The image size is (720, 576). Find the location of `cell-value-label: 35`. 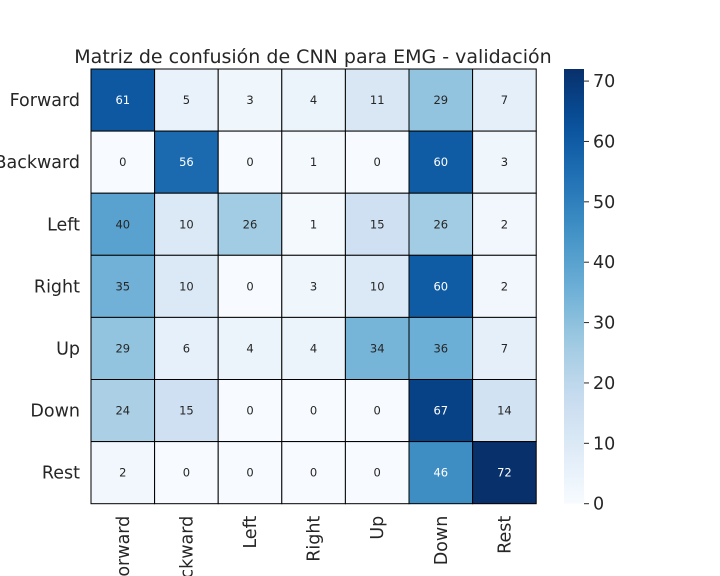

cell-value-label: 35 is located at coordinates (122, 286).